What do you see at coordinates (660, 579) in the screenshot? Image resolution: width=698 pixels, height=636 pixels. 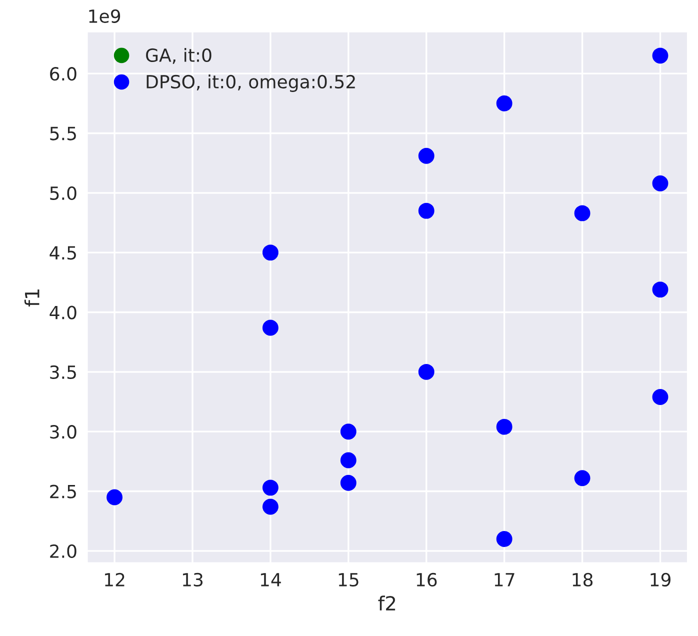 I see `x-tick-label: 19` at bounding box center [660, 579].